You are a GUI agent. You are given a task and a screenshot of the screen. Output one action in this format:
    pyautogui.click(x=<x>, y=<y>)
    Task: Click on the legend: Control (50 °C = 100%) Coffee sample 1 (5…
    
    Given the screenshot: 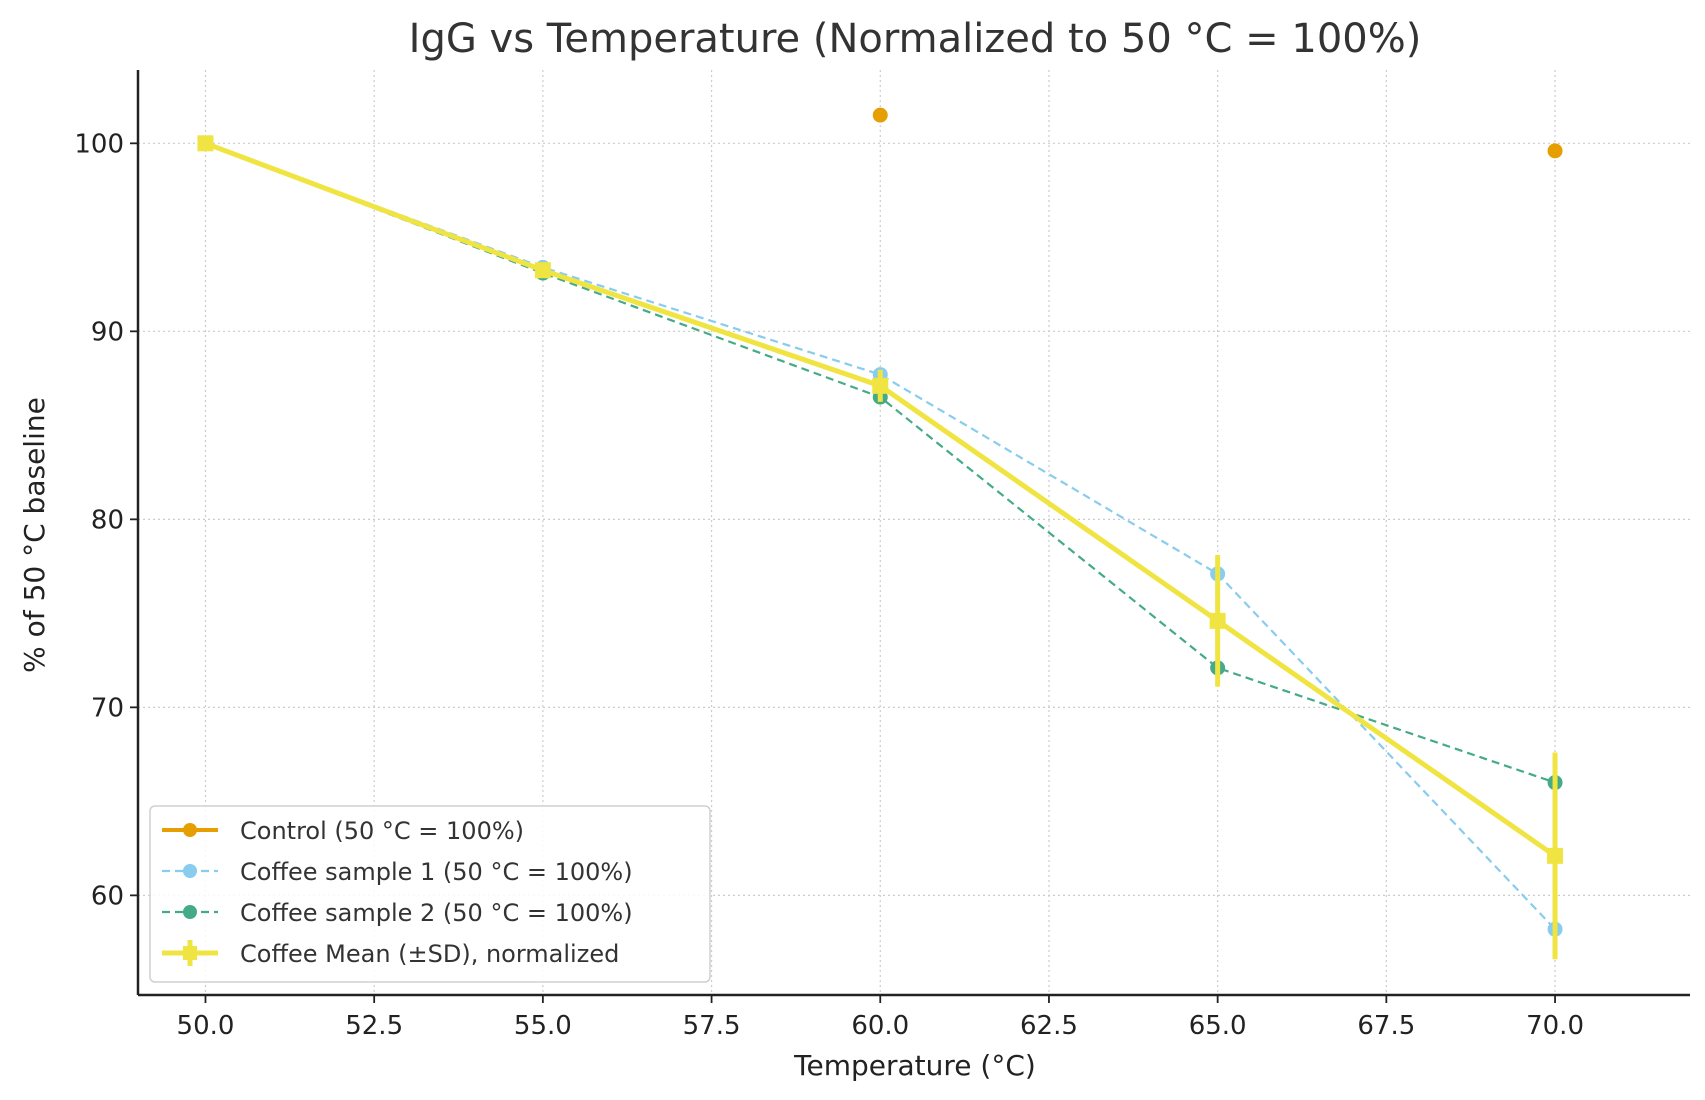 What is the action you would take?
    pyautogui.click(x=430, y=894)
    